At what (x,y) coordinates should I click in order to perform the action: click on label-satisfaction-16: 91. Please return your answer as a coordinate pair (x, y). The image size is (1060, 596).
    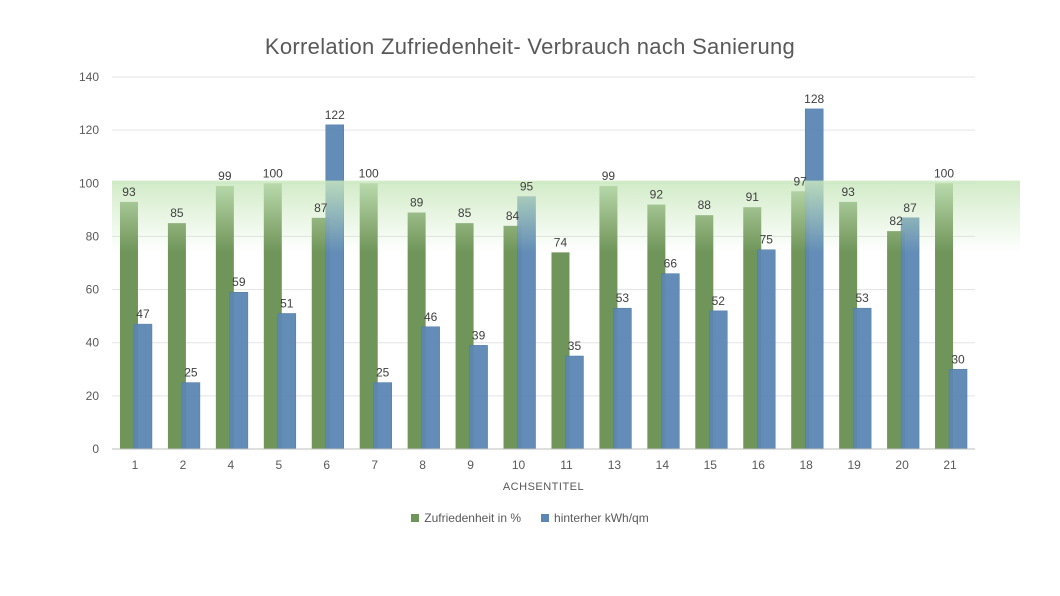
    Looking at the image, I should click on (753, 197).